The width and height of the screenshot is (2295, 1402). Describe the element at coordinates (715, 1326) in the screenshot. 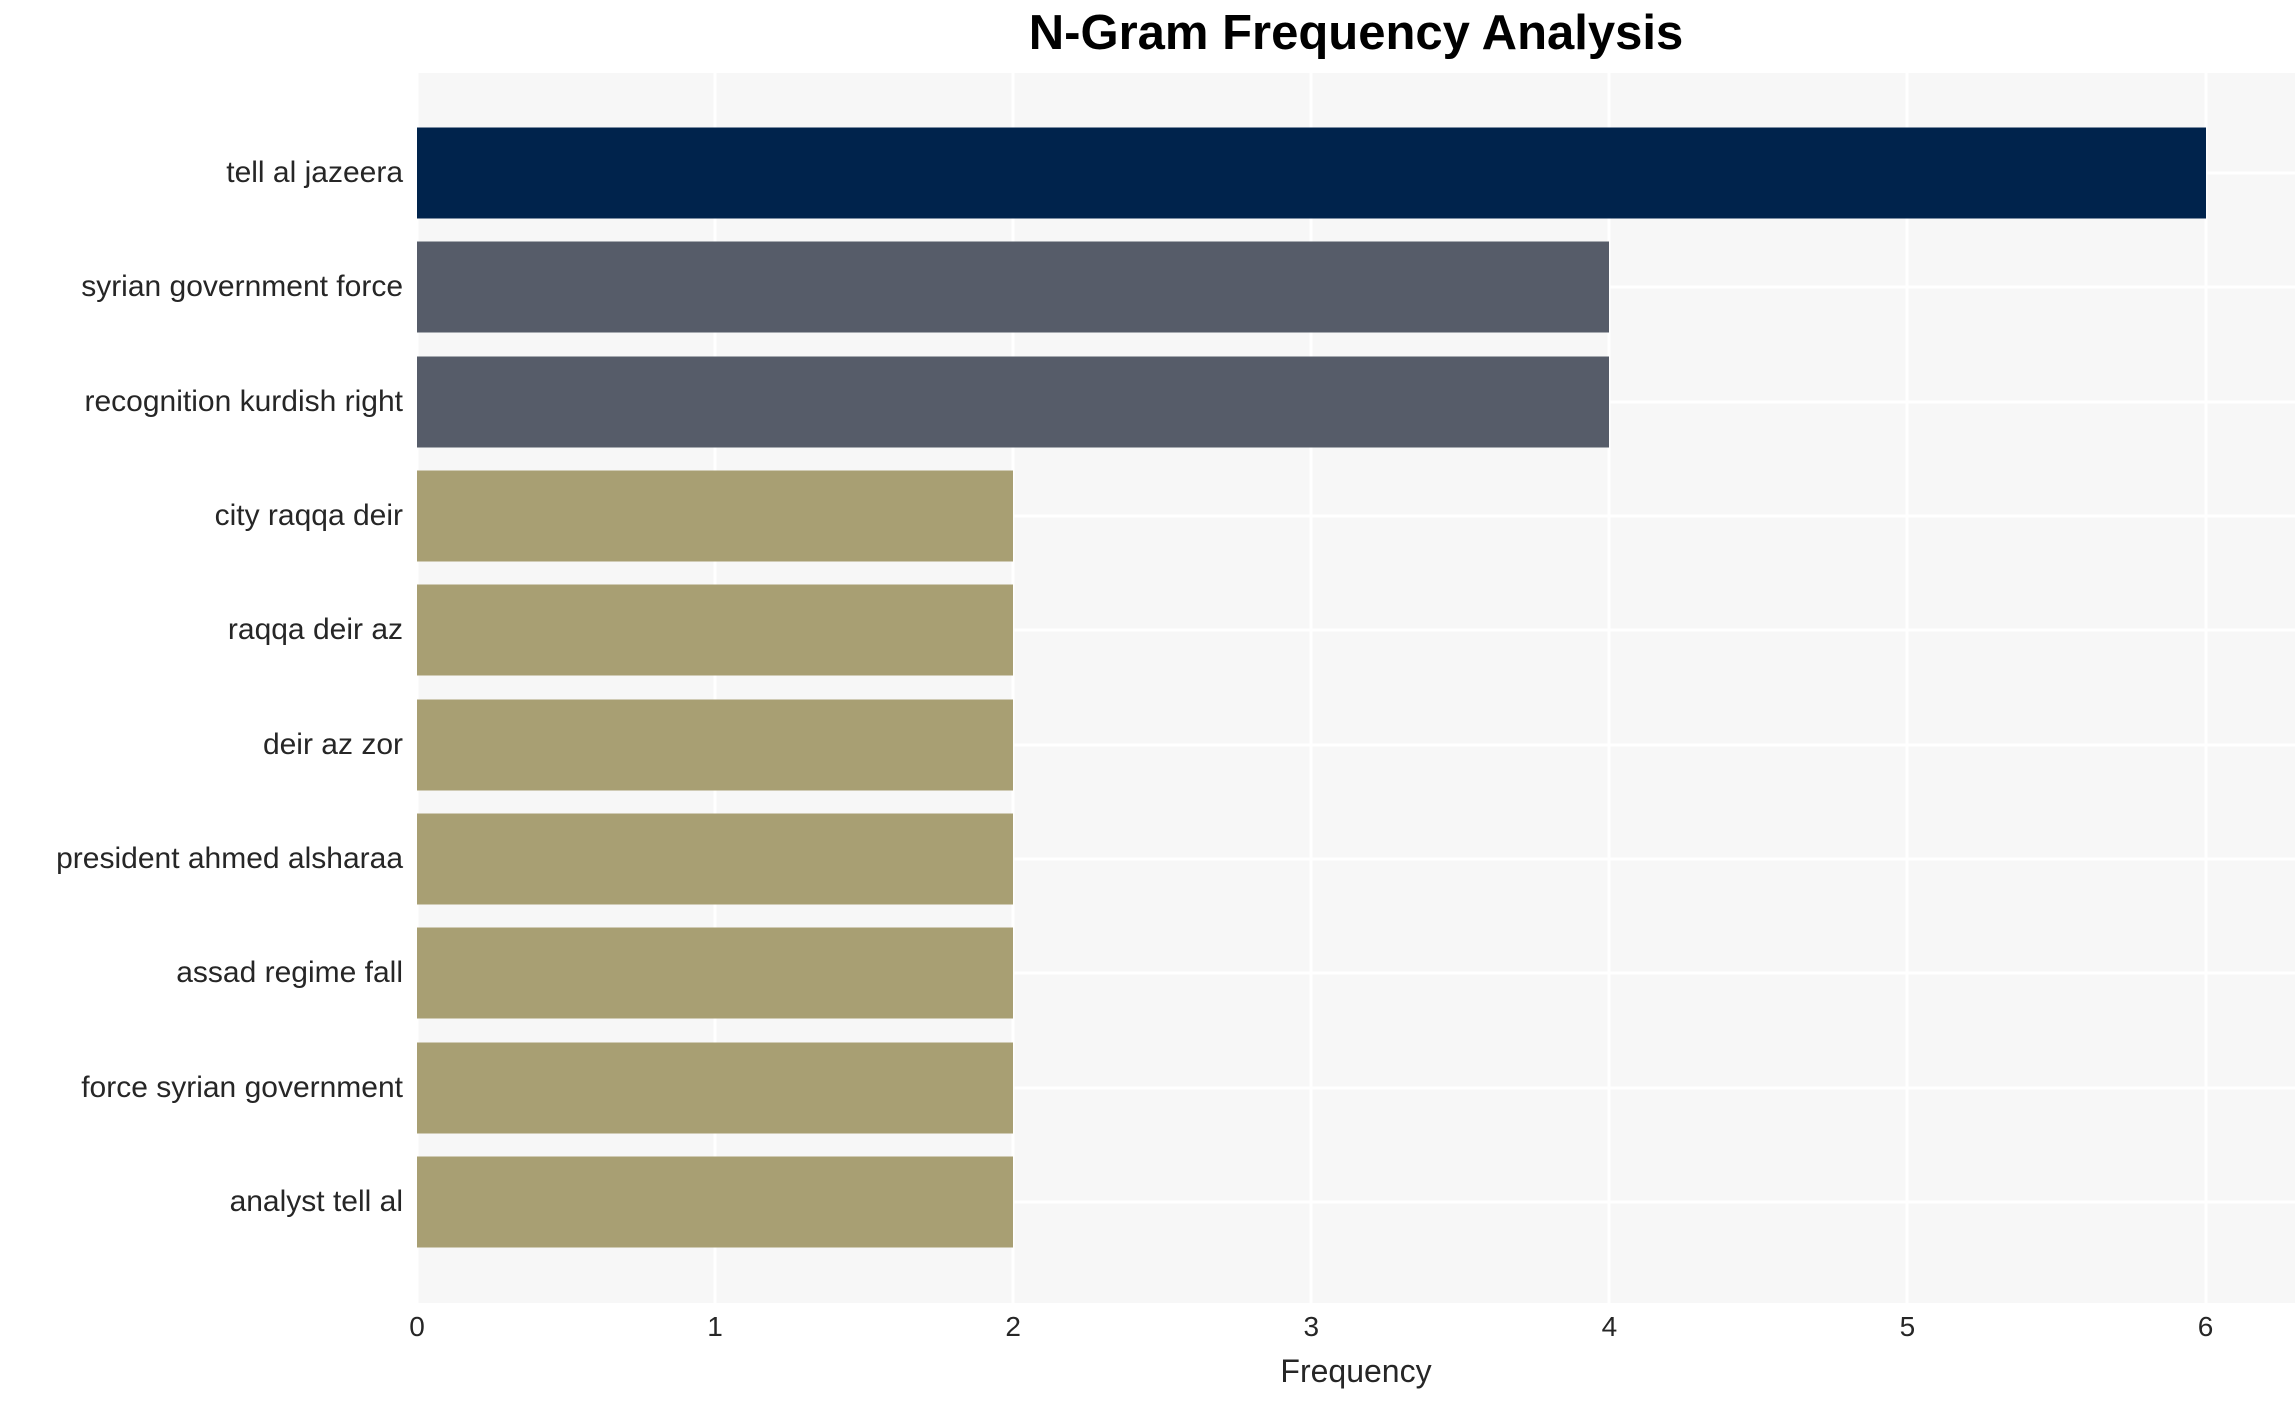

I see `x-tick-label: 1` at that location.